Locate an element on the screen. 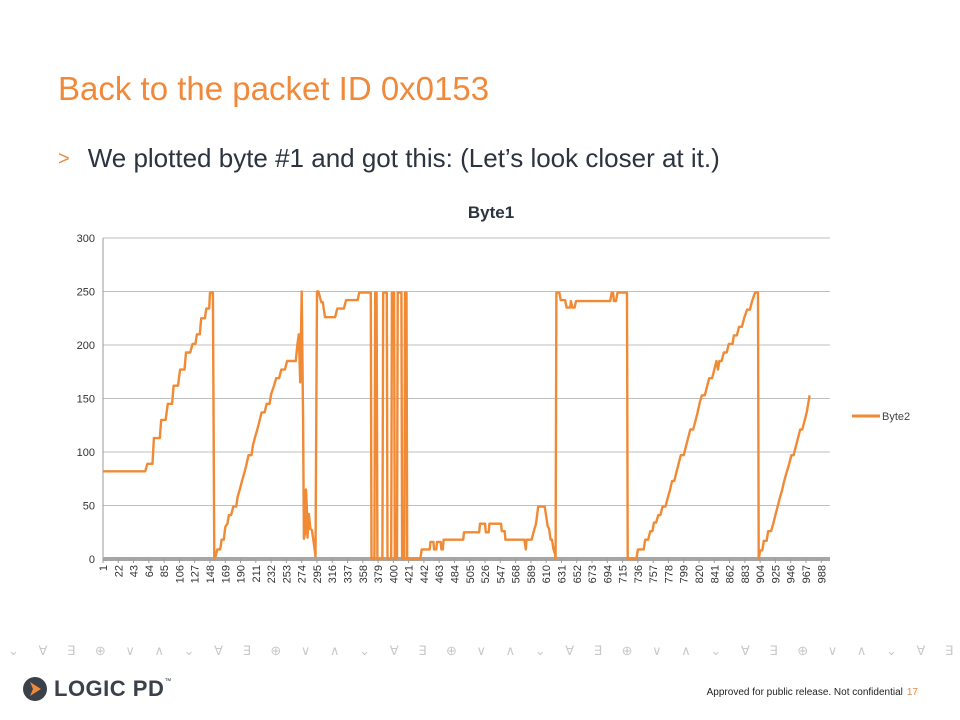  x-tick-label: 442 is located at coordinates (425, 574).